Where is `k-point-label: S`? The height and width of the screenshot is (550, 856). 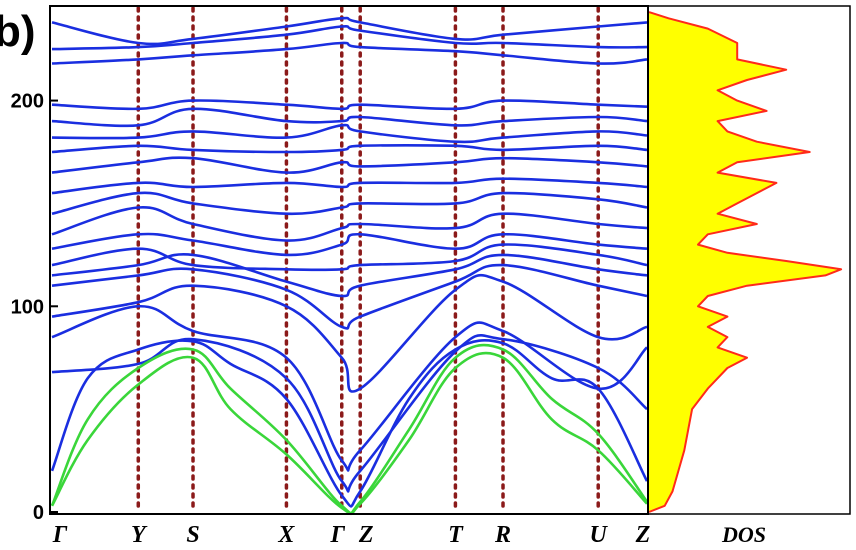 k-point-label: S is located at coordinates (192, 535).